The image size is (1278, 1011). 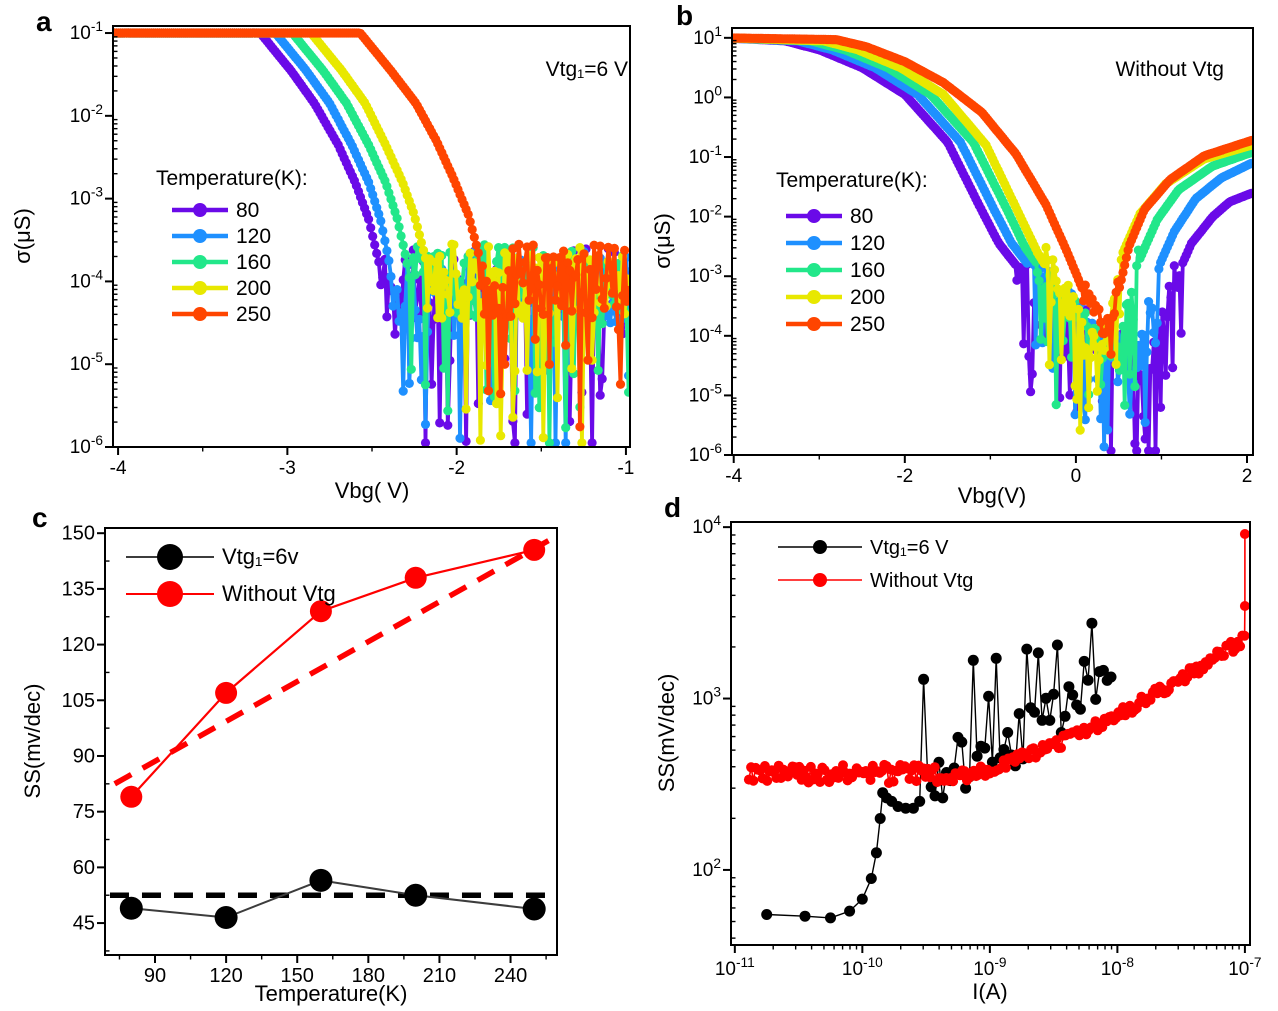 I want to click on svg-text: 103, so click(x=706, y=697).